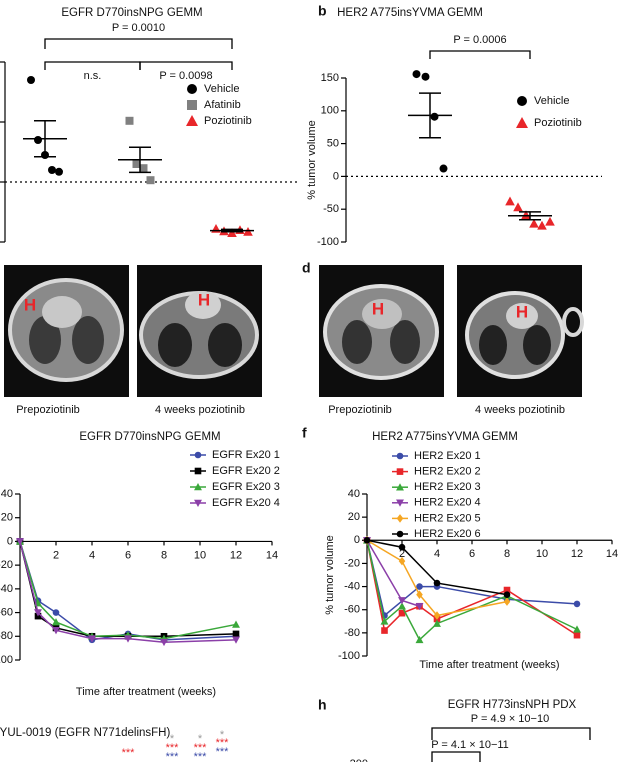 The image size is (618, 762). Describe the element at coordinates (573, 322) in the screenshot. I see `mri-marker` at that location.